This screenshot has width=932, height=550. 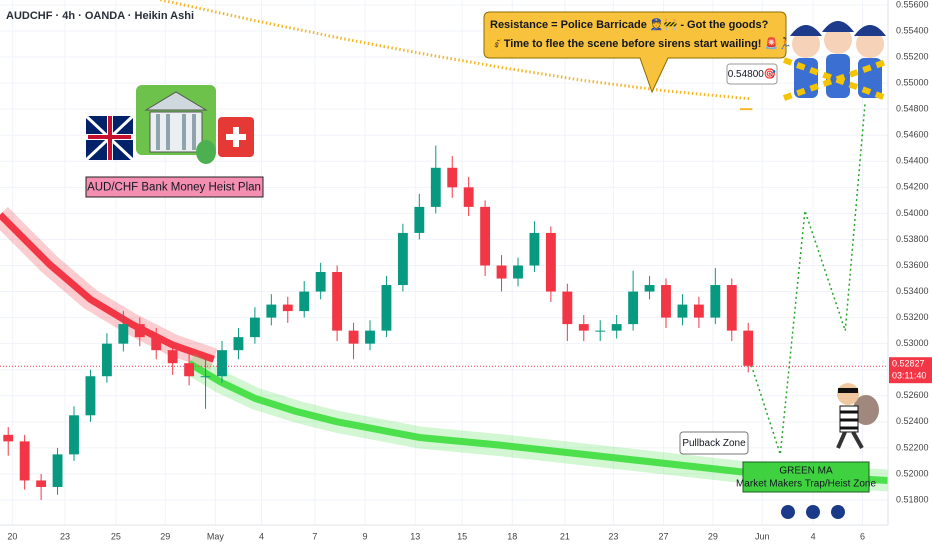 What do you see at coordinates (912, 265) in the screenshot?
I see `y-tick-label: 0.53600` at bounding box center [912, 265].